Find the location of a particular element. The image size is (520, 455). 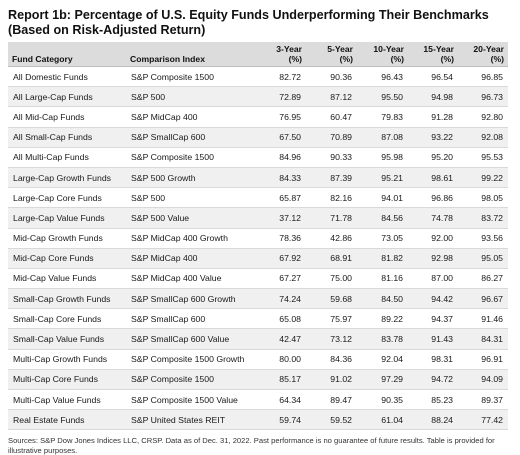

value-cell-20-year: 96.91 is located at coordinates (483, 359).